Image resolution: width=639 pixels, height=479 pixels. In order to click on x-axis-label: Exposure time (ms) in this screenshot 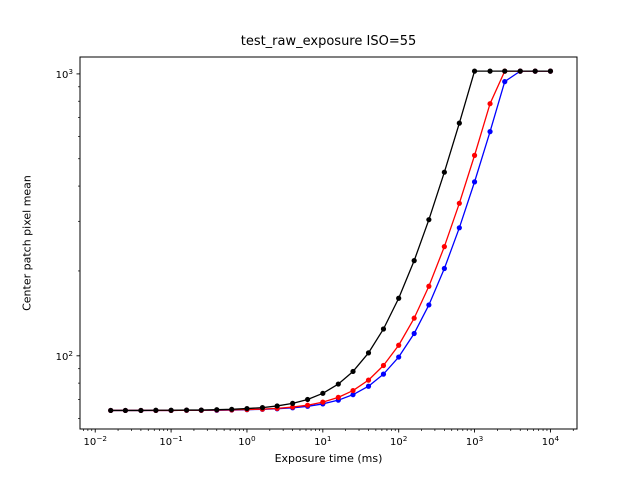, I will do `click(328, 458)`.